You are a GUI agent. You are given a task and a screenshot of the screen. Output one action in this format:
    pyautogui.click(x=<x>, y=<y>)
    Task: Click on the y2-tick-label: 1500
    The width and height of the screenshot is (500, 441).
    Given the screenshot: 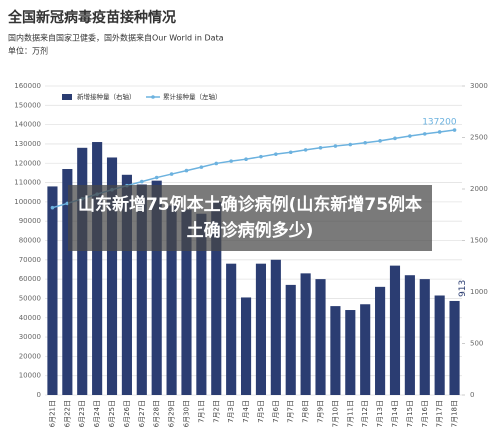 What is the action you would take?
    pyautogui.click(x=479, y=241)
    